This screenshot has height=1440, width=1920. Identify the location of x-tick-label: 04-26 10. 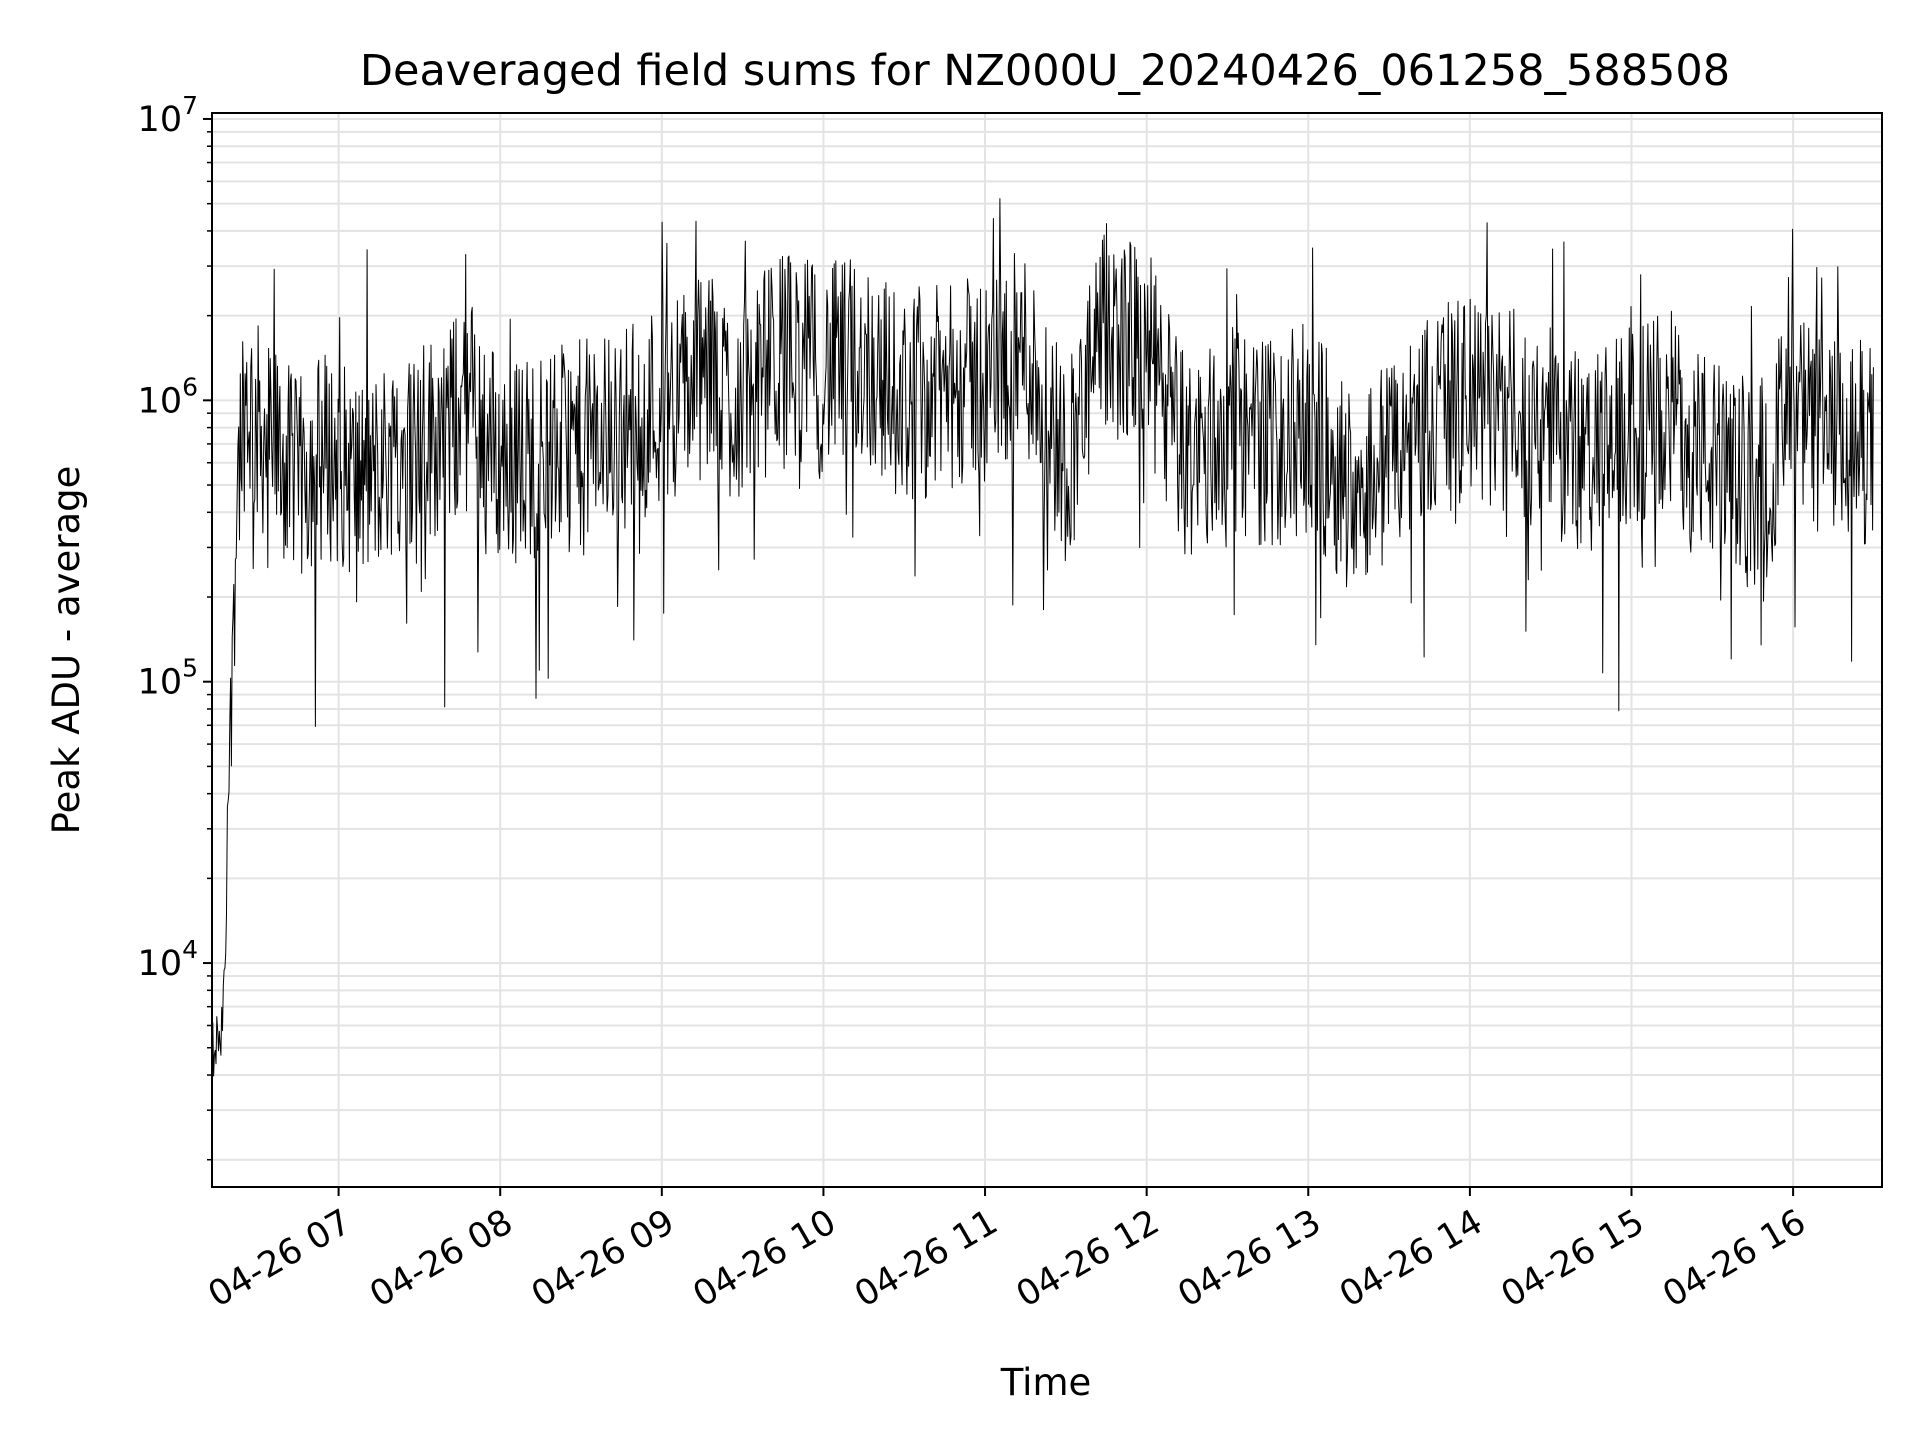
(765, 1258).